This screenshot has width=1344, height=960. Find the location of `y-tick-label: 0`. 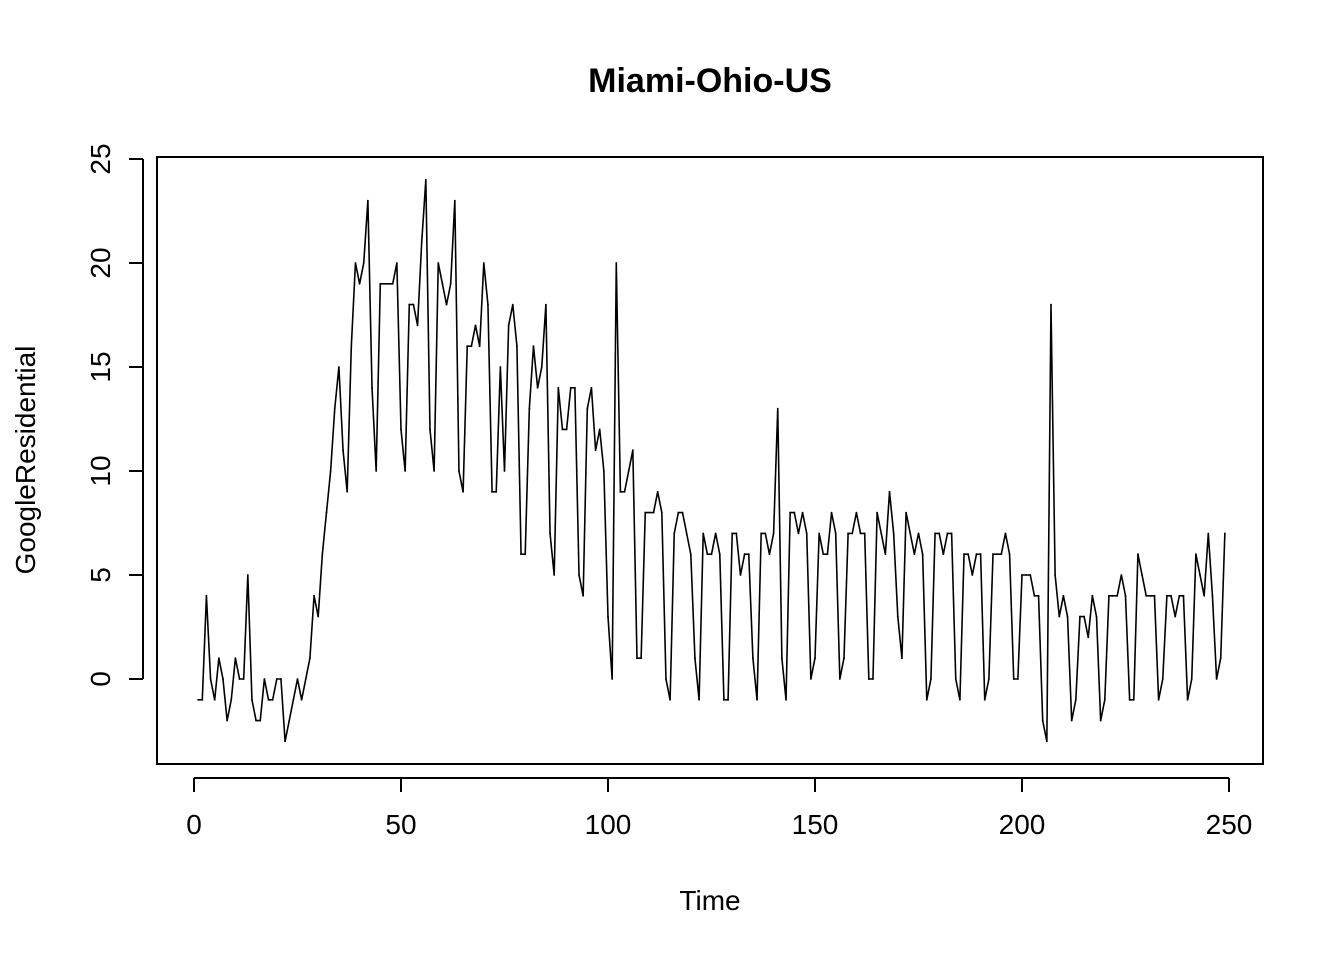

y-tick-label: 0 is located at coordinates (100, 679).